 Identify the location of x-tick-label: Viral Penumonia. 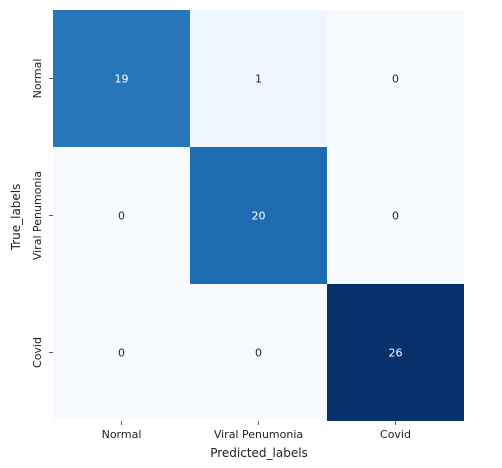
(258, 434).